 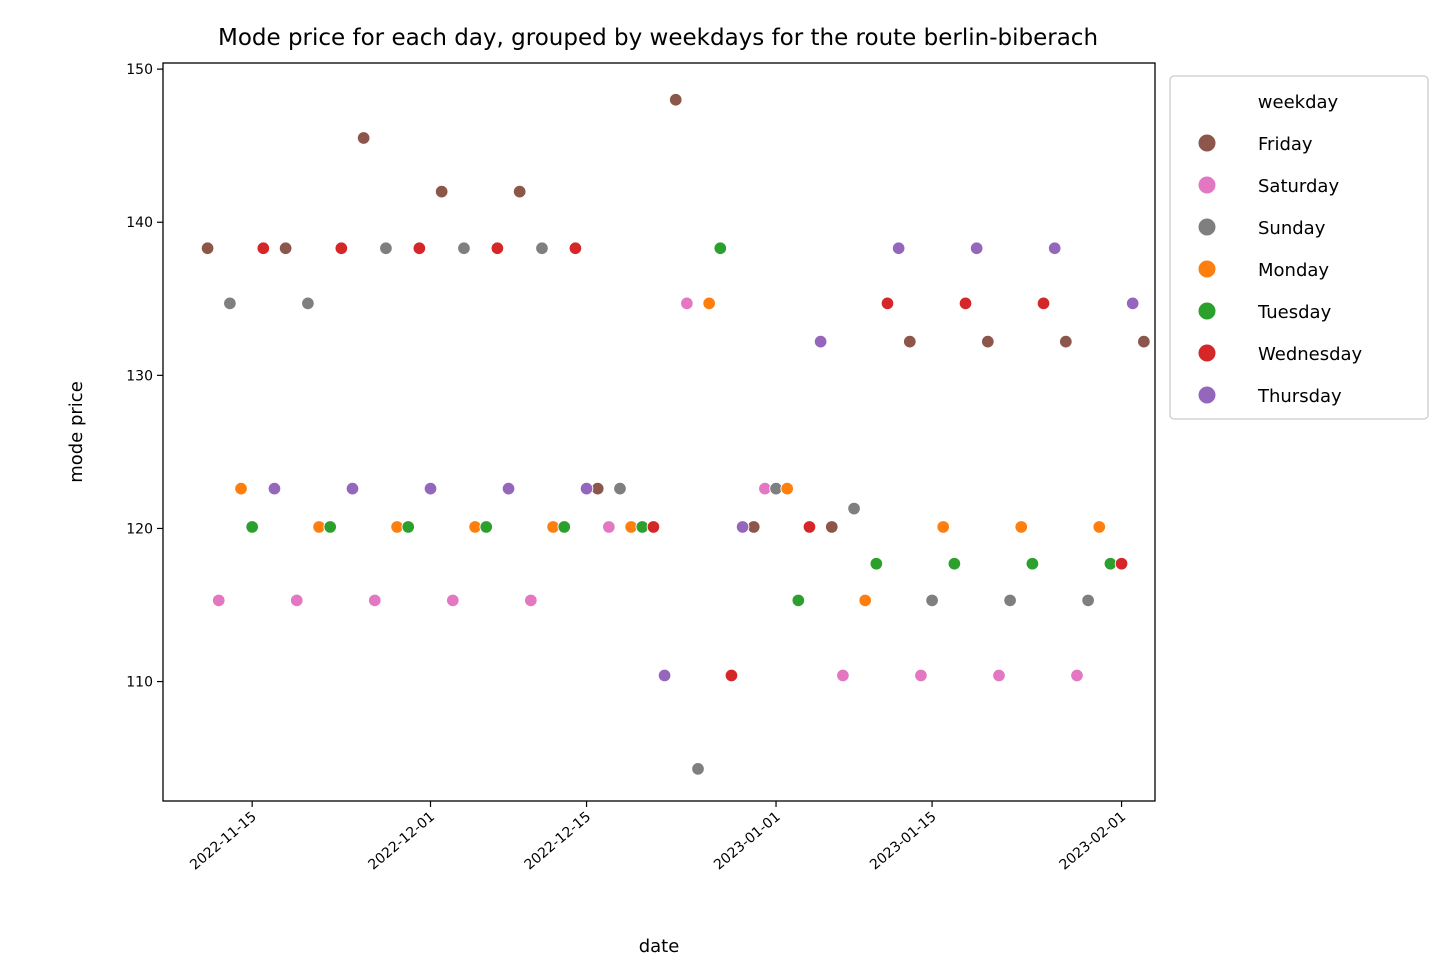 What do you see at coordinates (76, 432) in the screenshot?
I see `y-axis-label: mode price` at bounding box center [76, 432].